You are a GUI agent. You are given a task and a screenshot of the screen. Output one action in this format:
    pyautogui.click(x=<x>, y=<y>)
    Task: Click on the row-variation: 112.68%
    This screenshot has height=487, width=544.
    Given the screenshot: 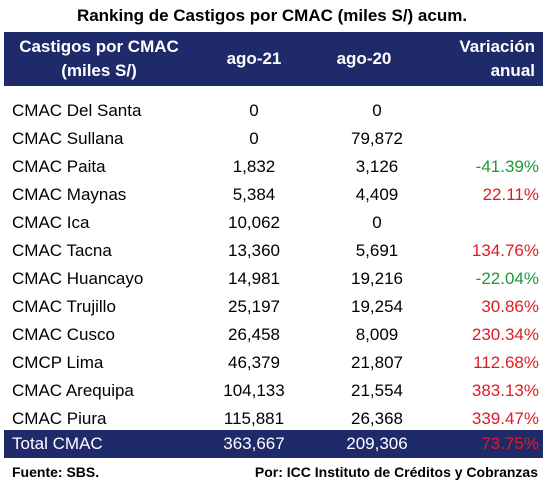 What is the action you would take?
    pyautogui.click(x=506, y=362)
    